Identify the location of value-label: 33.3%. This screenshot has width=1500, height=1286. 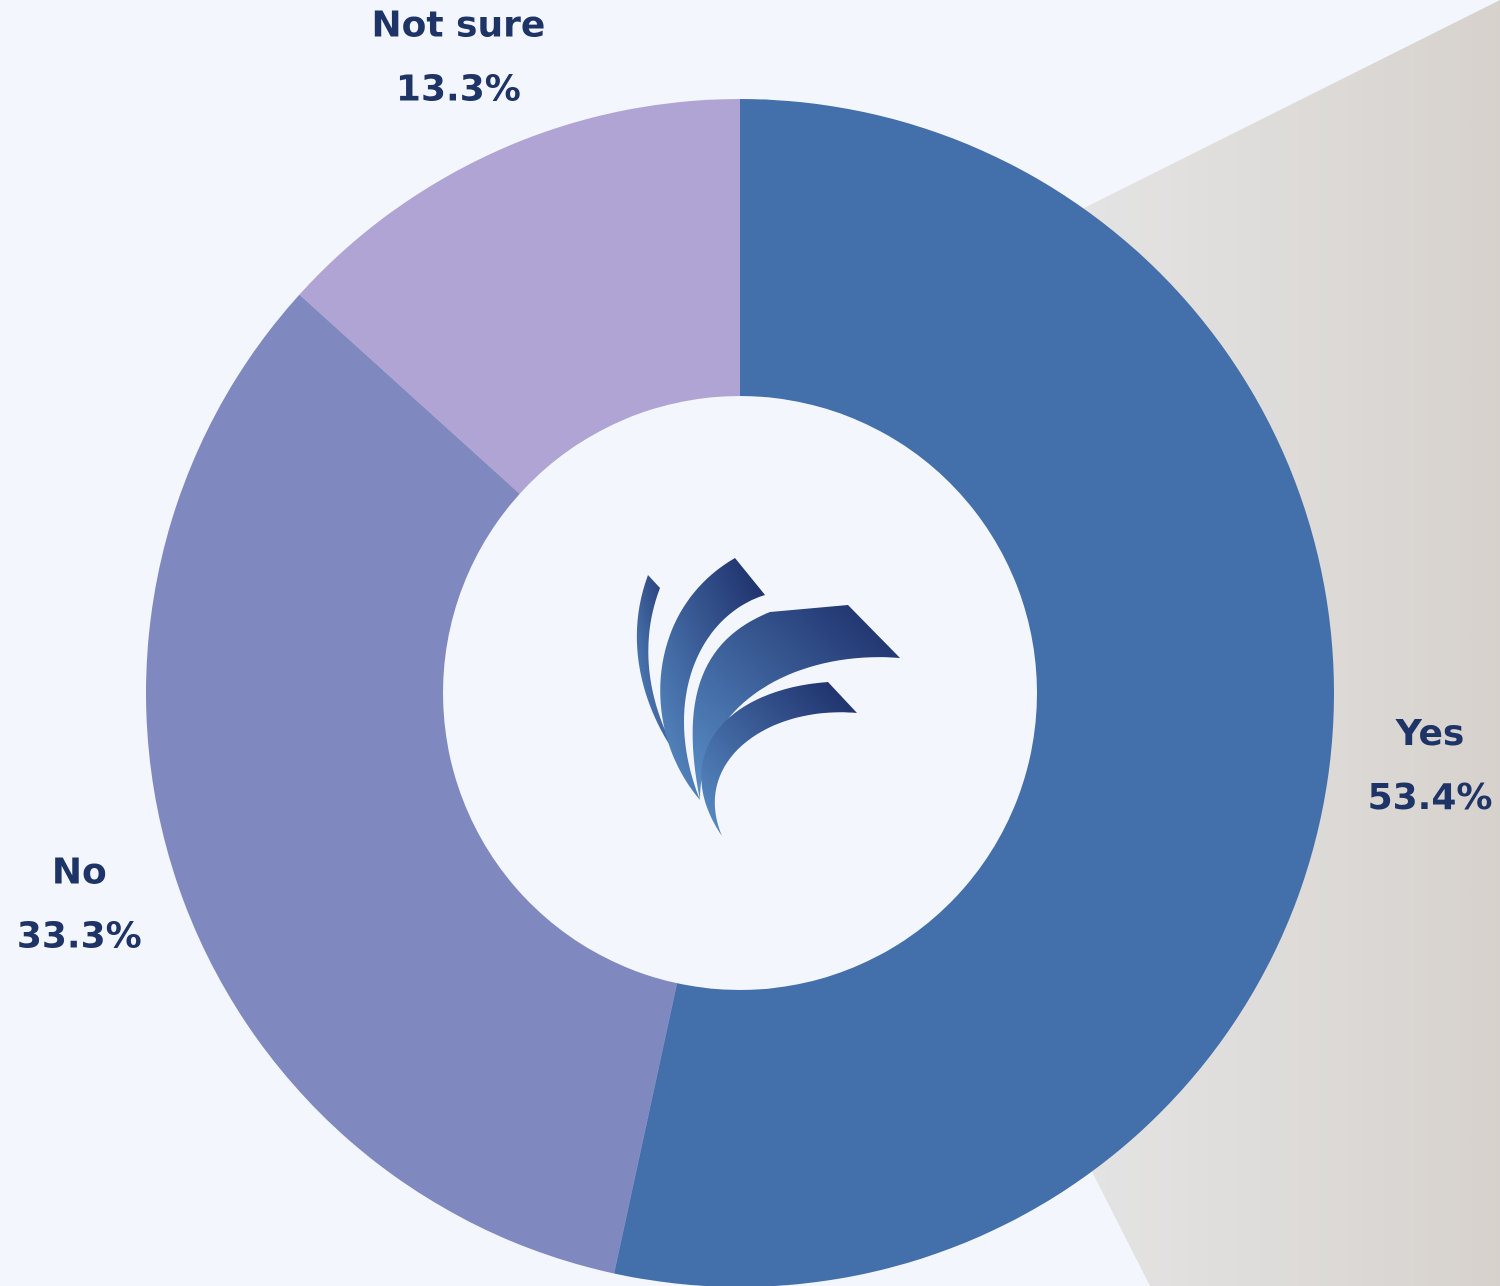
(79, 935).